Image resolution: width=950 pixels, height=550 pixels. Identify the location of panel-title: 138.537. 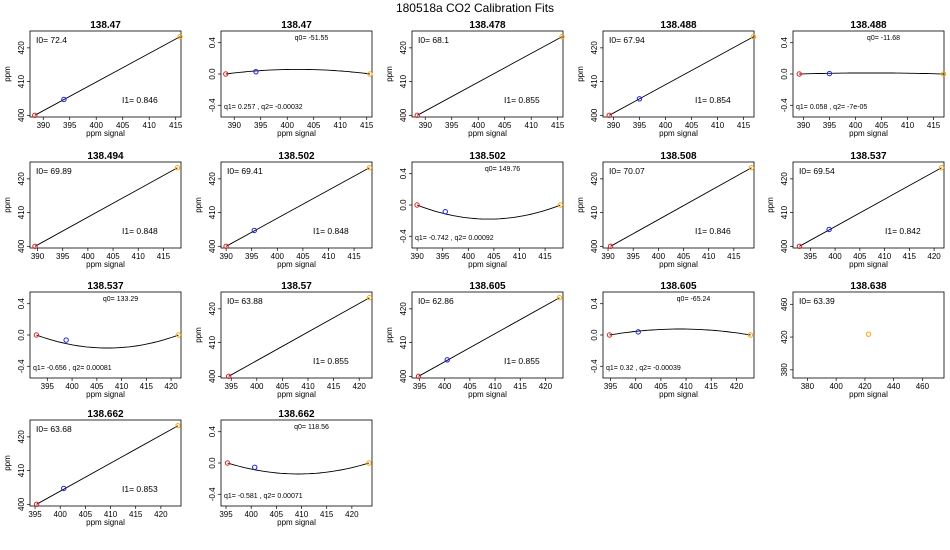
(105, 286).